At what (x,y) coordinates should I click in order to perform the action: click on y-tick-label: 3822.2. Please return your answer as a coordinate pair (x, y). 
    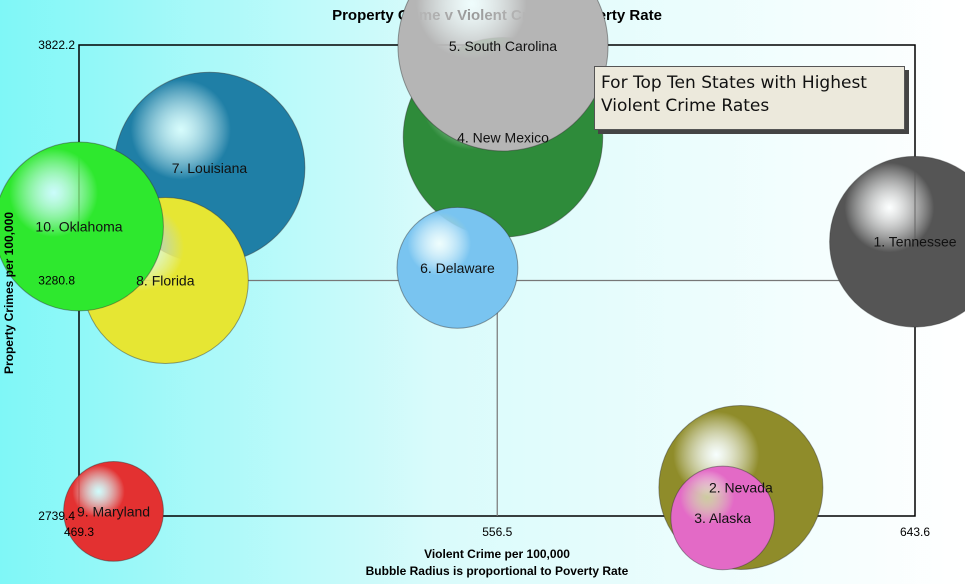
    Looking at the image, I should click on (56, 45).